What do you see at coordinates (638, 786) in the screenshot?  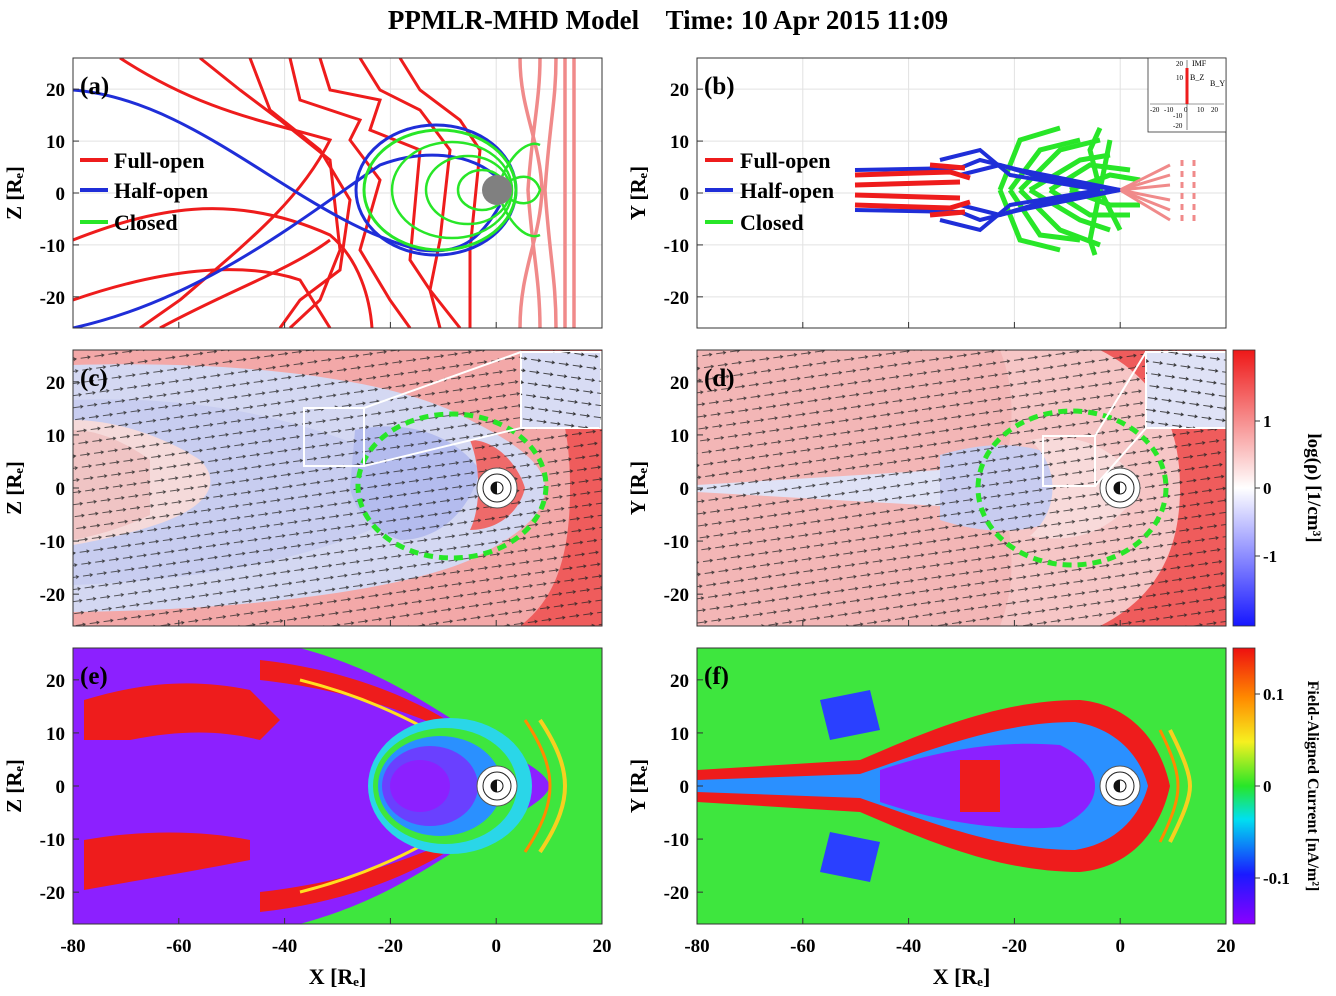 I see `ylabel-f: Y [Rₑ]` at bounding box center [638, 786].